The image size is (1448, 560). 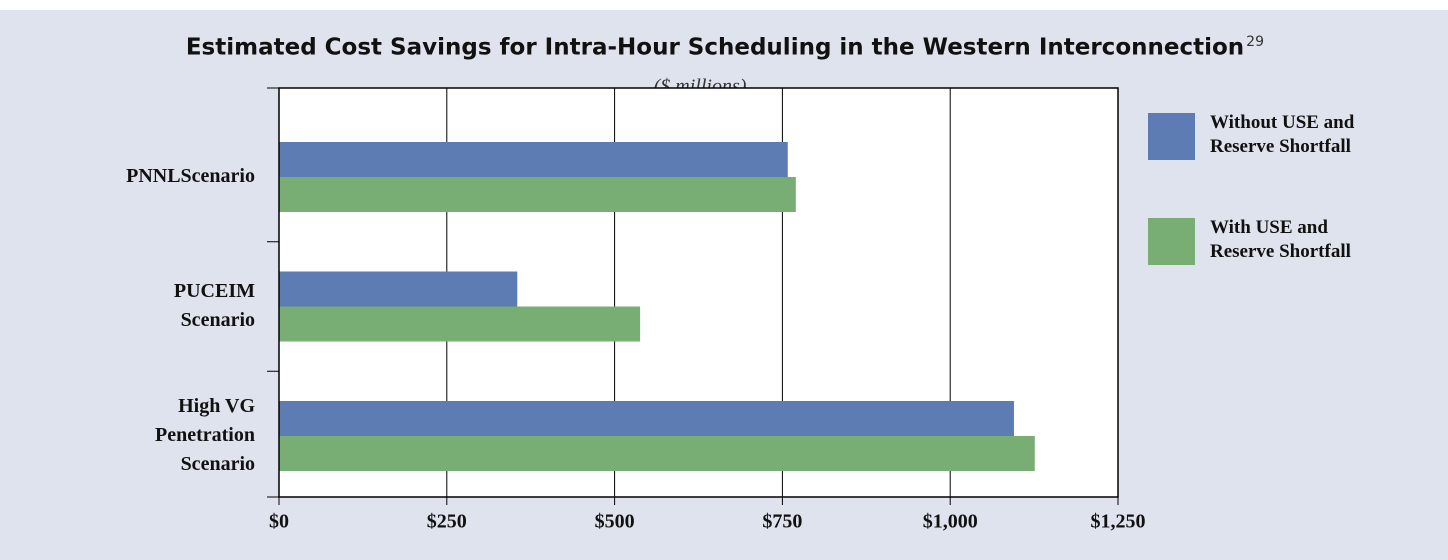 I want to click on x-tick-label: $250, so click(x=447, y=522).